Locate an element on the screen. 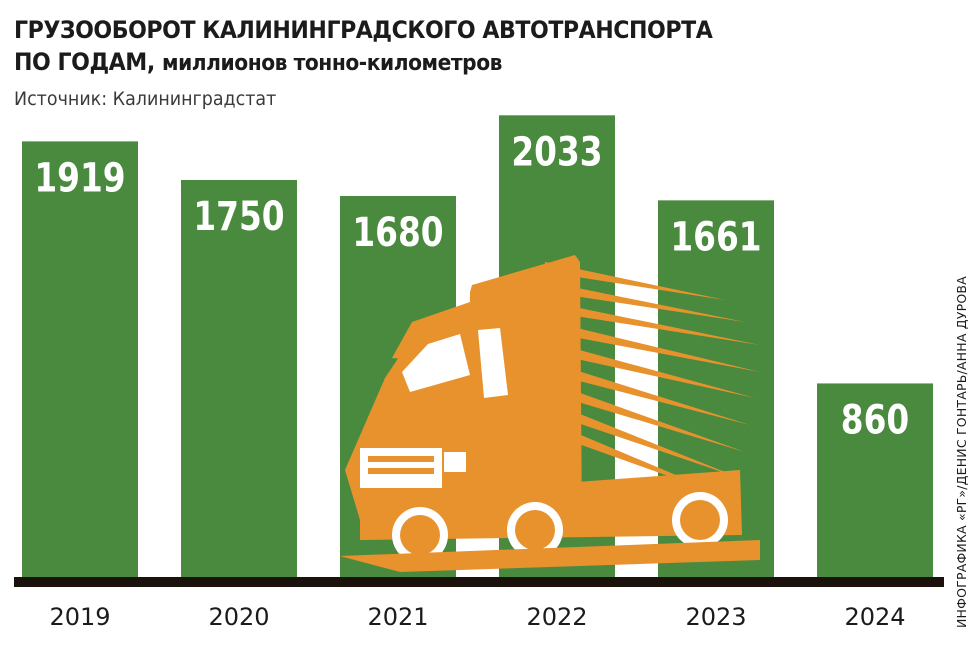 The width and height of the screenshot is (980, 654). speed-lines is located at coordinates (652, 381).